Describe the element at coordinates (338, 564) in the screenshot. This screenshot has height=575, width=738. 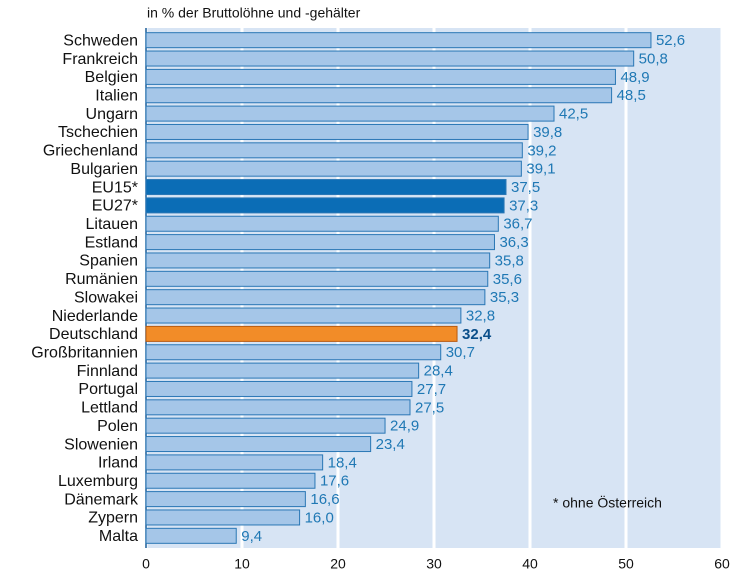
I see `x-tick-label: 20` at that location.